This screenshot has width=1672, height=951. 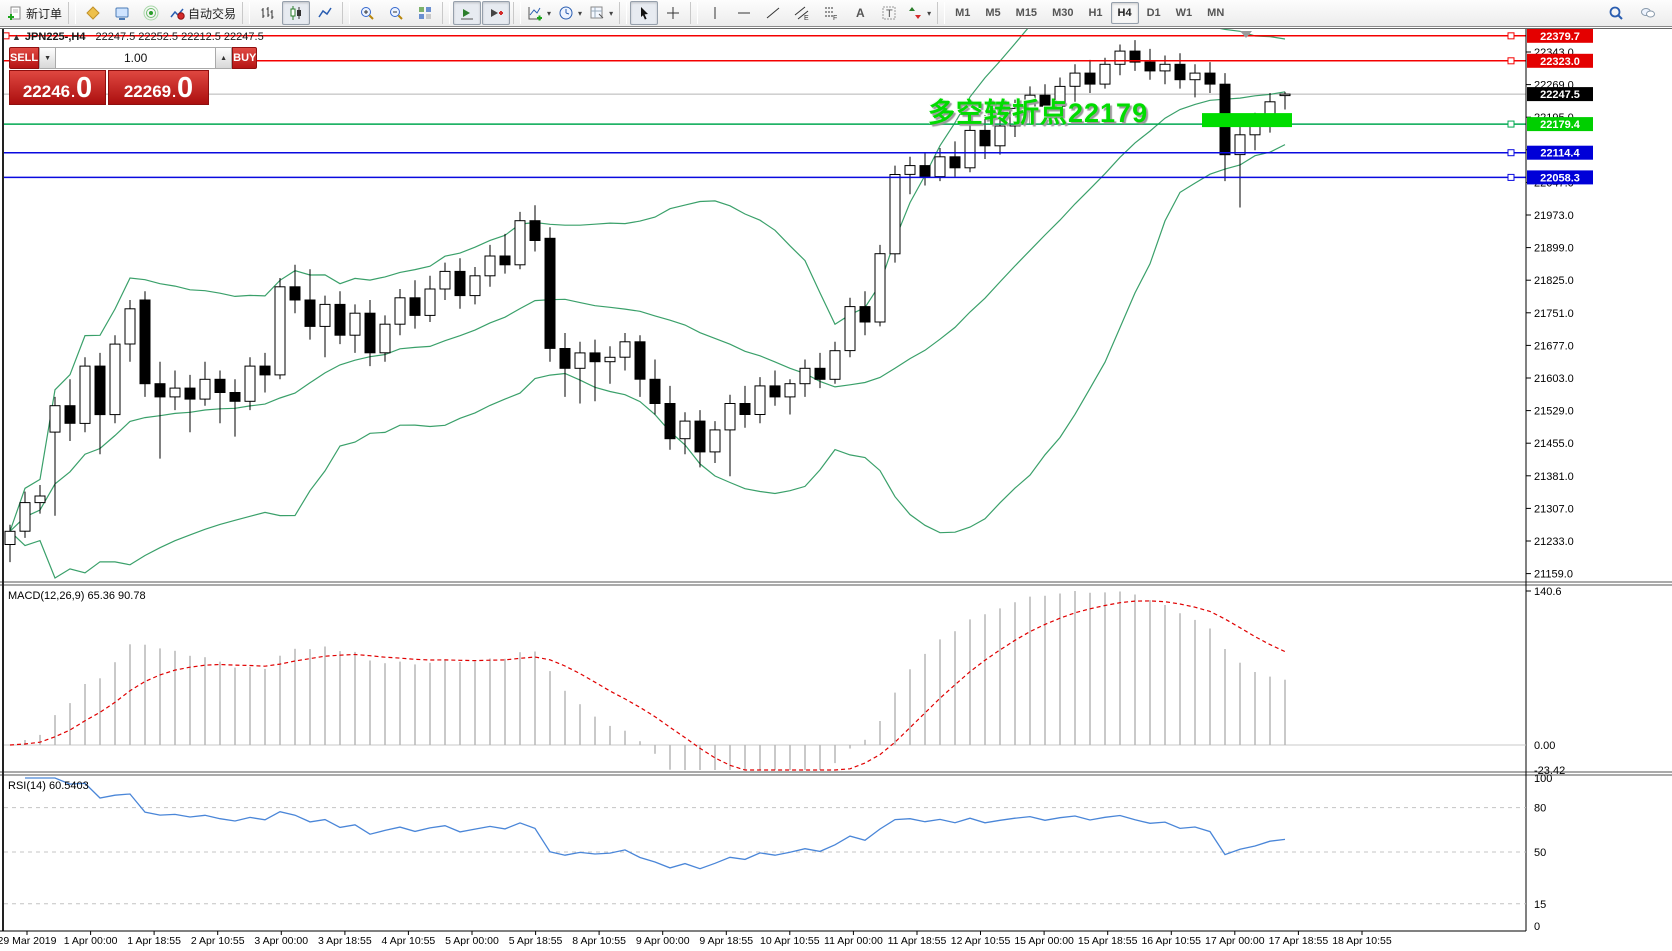 I want to click on crosshair-button, so click(x=673, y=13).